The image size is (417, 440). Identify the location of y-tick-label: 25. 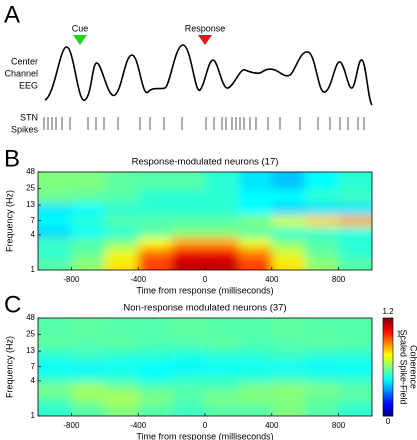
(30, 188).